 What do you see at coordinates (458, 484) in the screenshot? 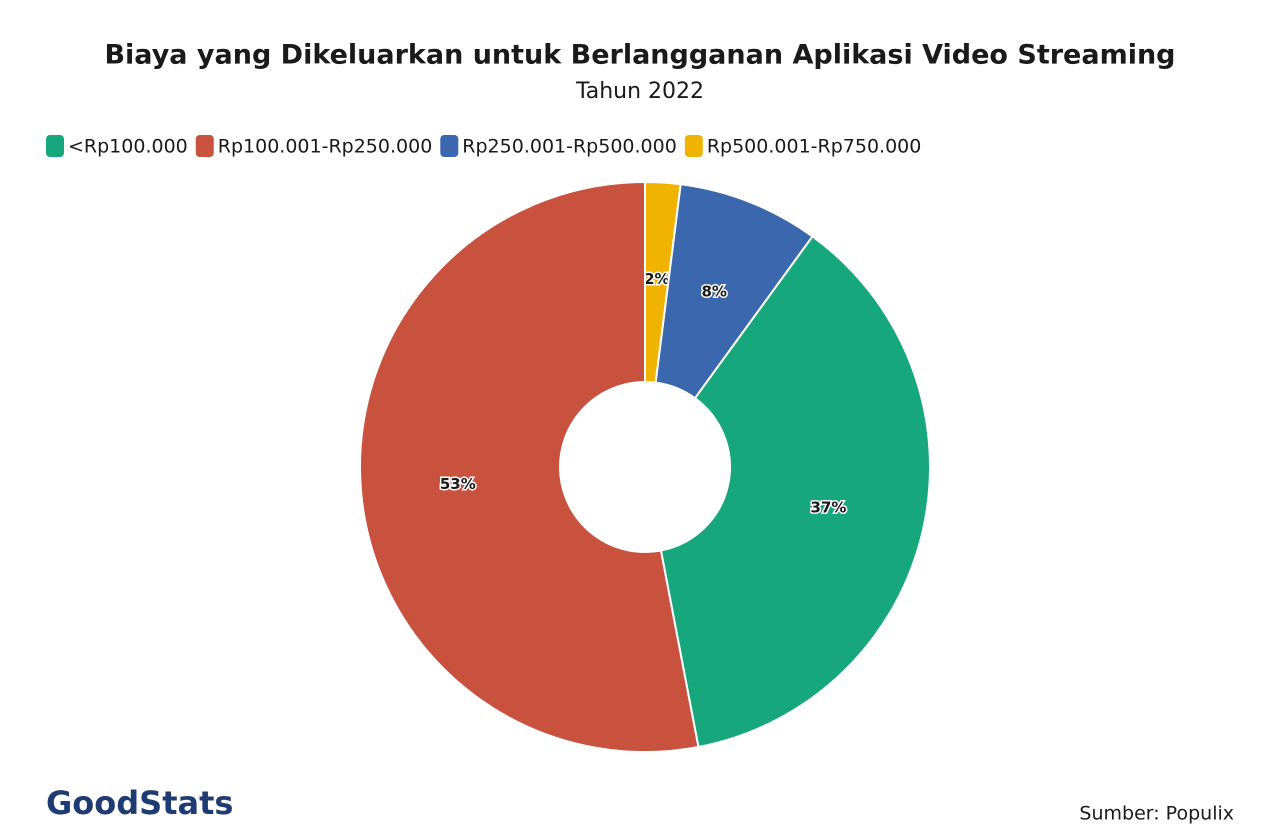
I see `data-label: 53%` at bounding box center [458, 484].